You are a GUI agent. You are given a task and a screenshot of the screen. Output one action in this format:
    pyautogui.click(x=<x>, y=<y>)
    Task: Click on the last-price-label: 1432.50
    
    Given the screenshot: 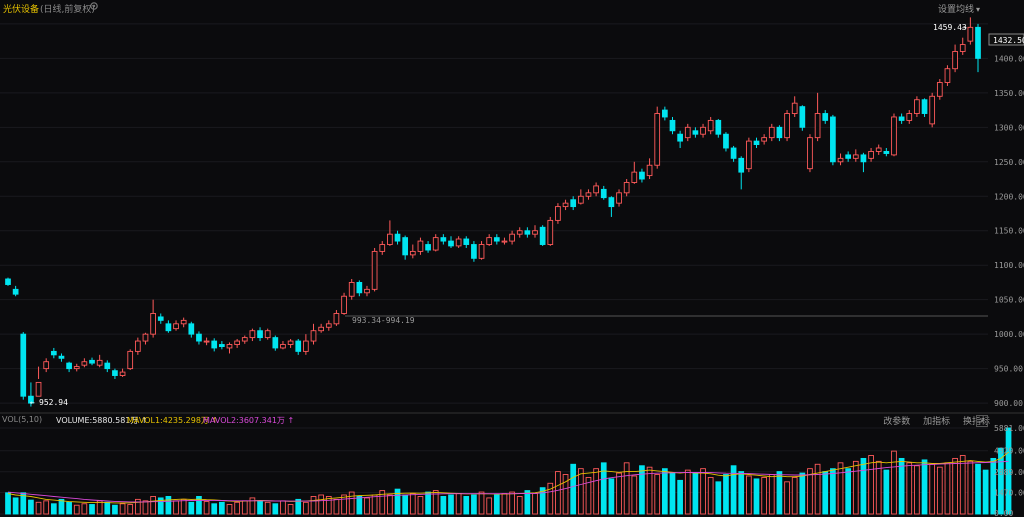 What is the action you would take?
    pyautogui.click(x=1008, y=40)
    